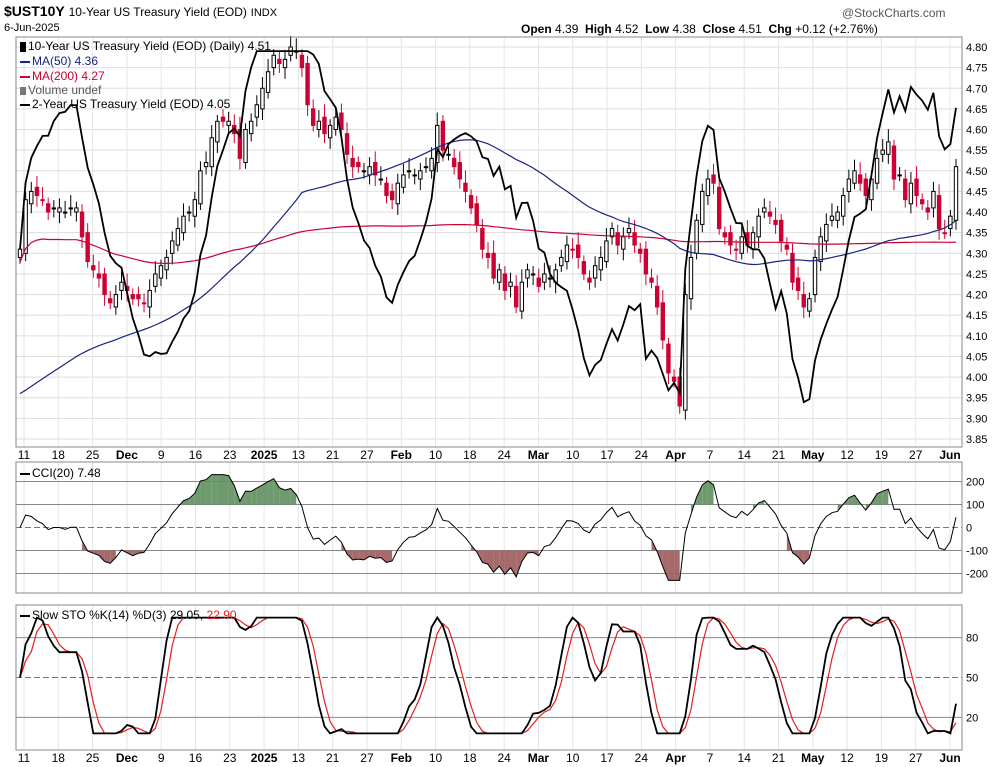 The image size is (1004, 767). Describe the element at coordinates (59, 61) in the screenshot. I see `legend-ma50: MA(50) 4.36` at that location.